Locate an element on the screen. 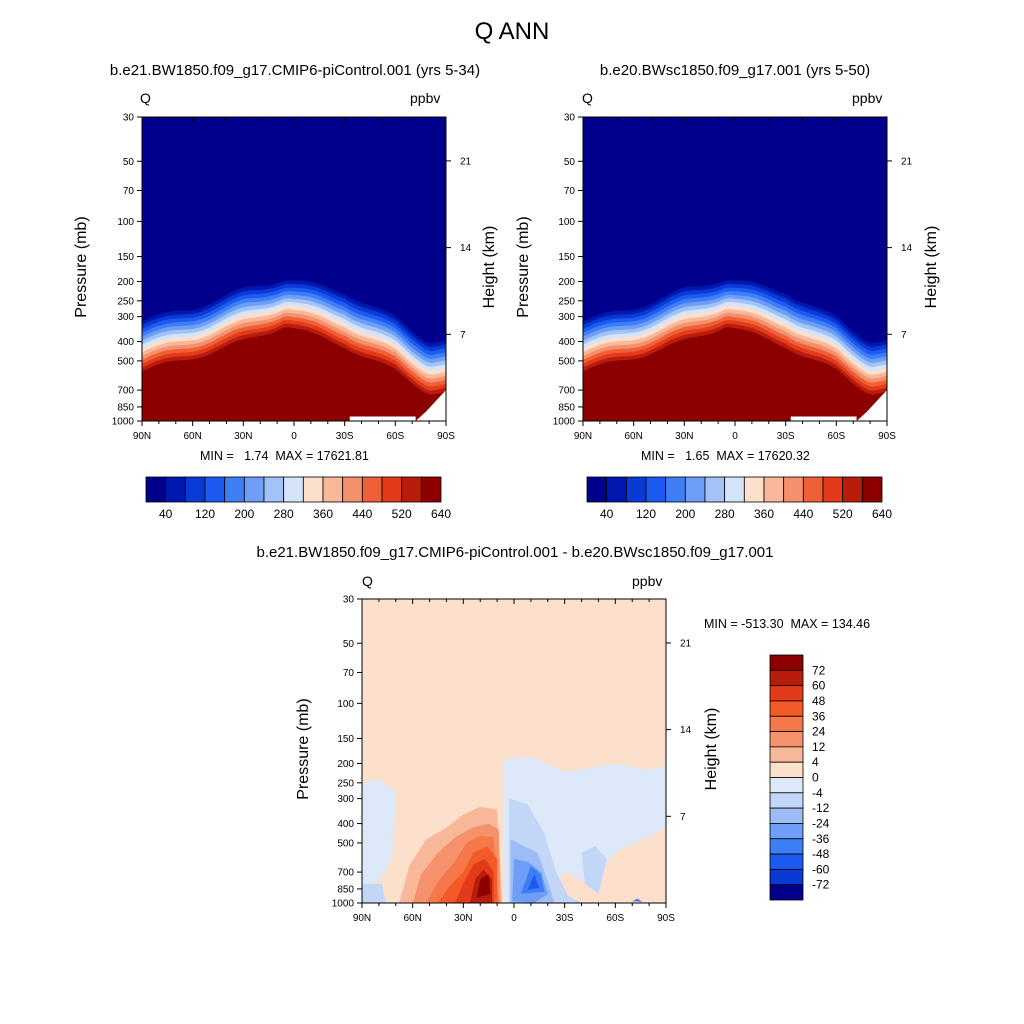 This screenshot has height=1024, width=1024. panel-1-pressure-tick-label: 1000 is located at coordinates (123, 422).